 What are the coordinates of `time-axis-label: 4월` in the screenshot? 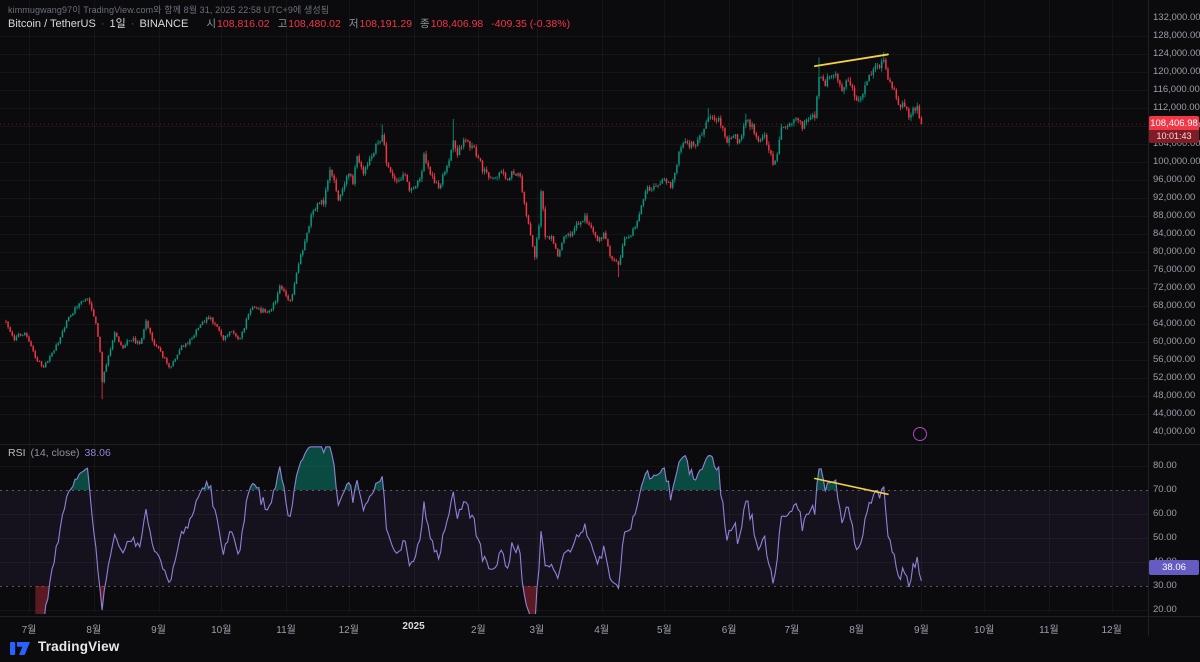 It's located at (602, 630).